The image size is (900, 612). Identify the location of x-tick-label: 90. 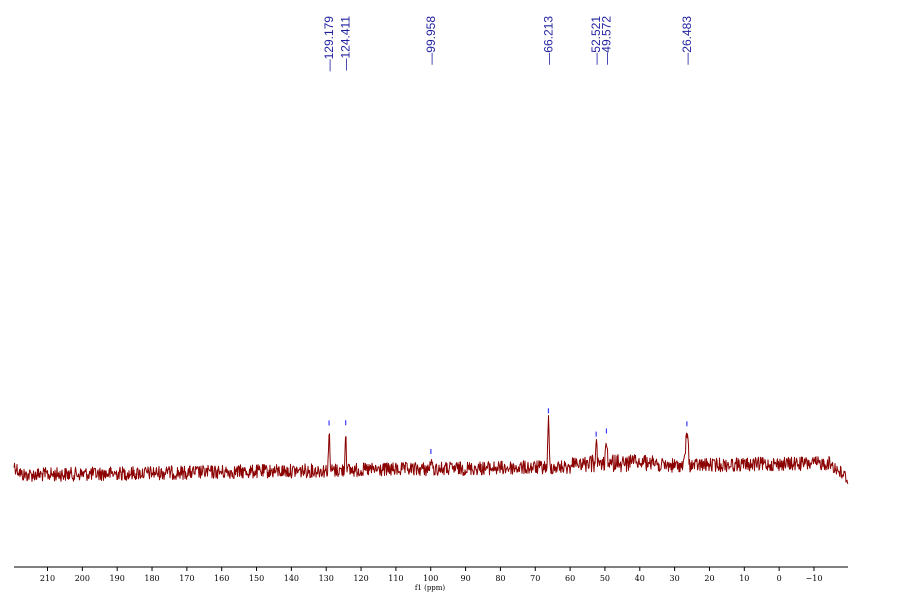
(465, 578).